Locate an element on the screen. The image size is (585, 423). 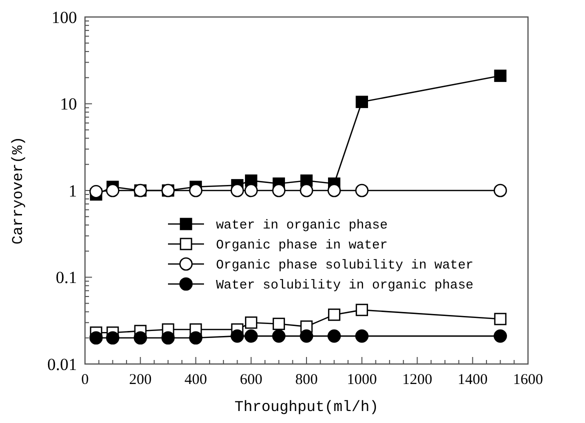
x-tick-label: 1200 is located at coordinates (417, 380).